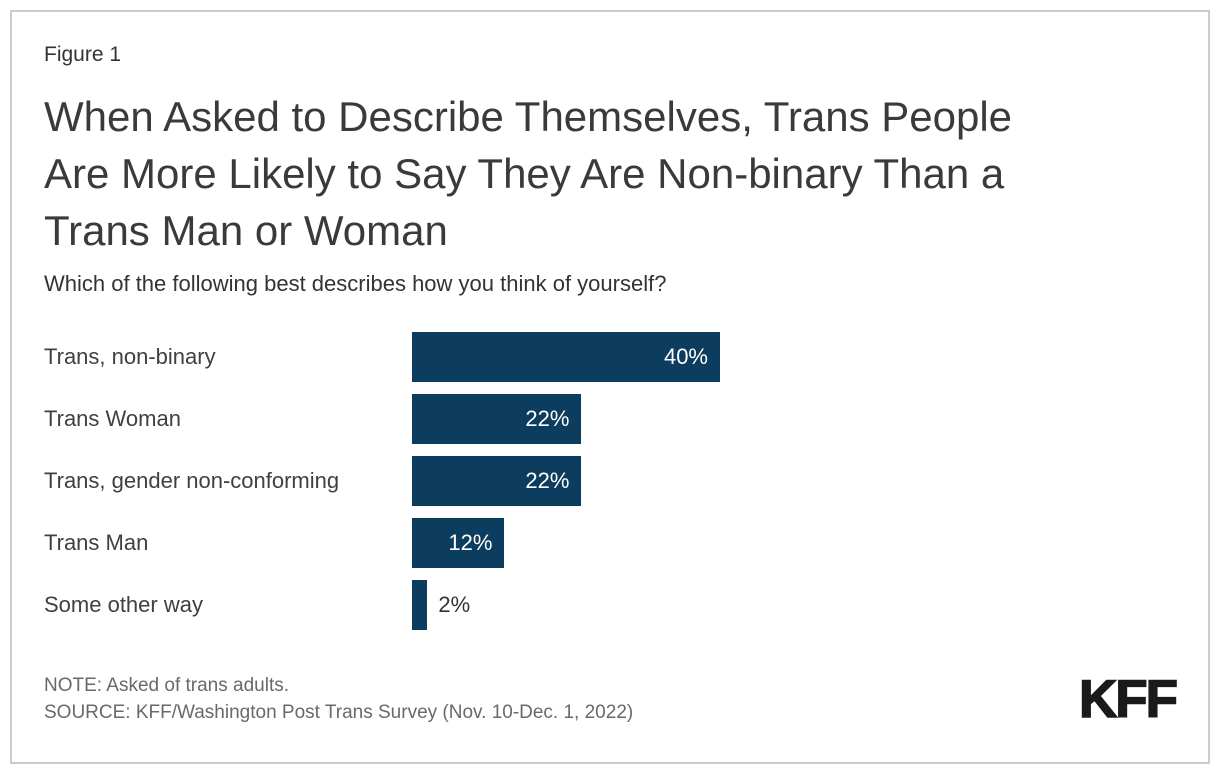 The height and width of the screenshot is (774, 1220). What do you see at coordinates (192, 480) in the screenshot?
I see `category-label: Trans, gender non-conforming` at bounding box center [192, 480].